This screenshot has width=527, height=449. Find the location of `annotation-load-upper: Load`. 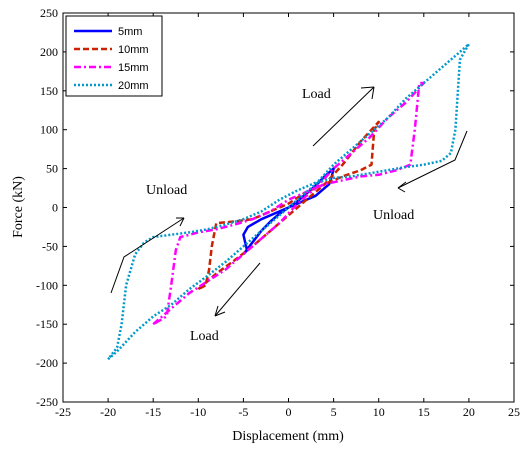

annotation-load-upper: Load is located at coordinates (316, 94).